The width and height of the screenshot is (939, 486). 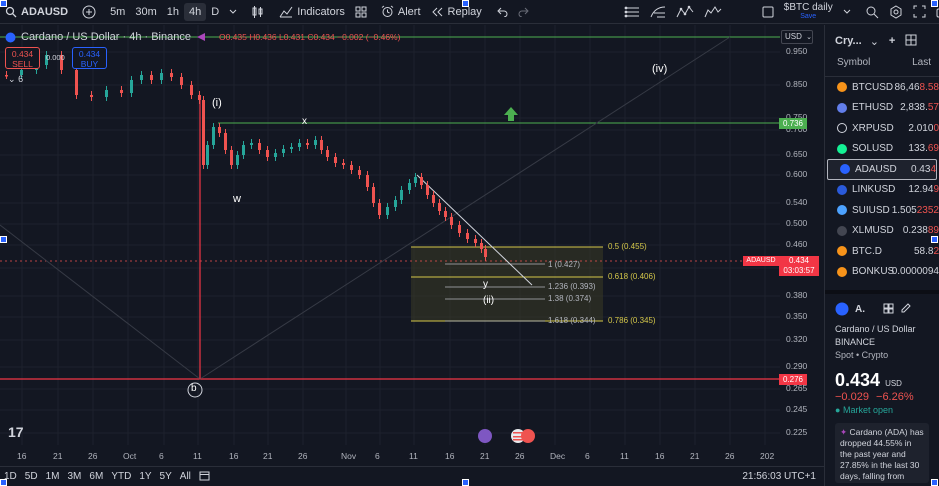 What do you see at coordinates (882, 210) in the screenshot?
I see `watchlist-row-suiusd: SUIUSD 1.5052352` at bounding box center [882, 210].